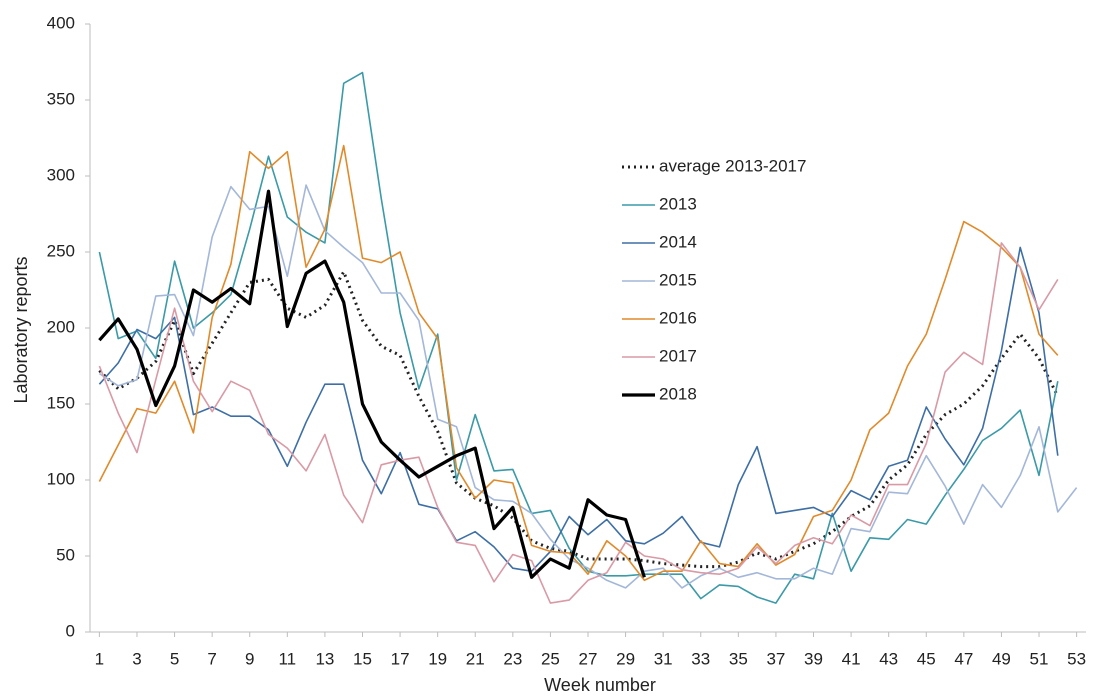 Image resolution: width=1093 pixels, height=697 pixels. I want to click on x-tick-label: 51, so click(1039, 658).